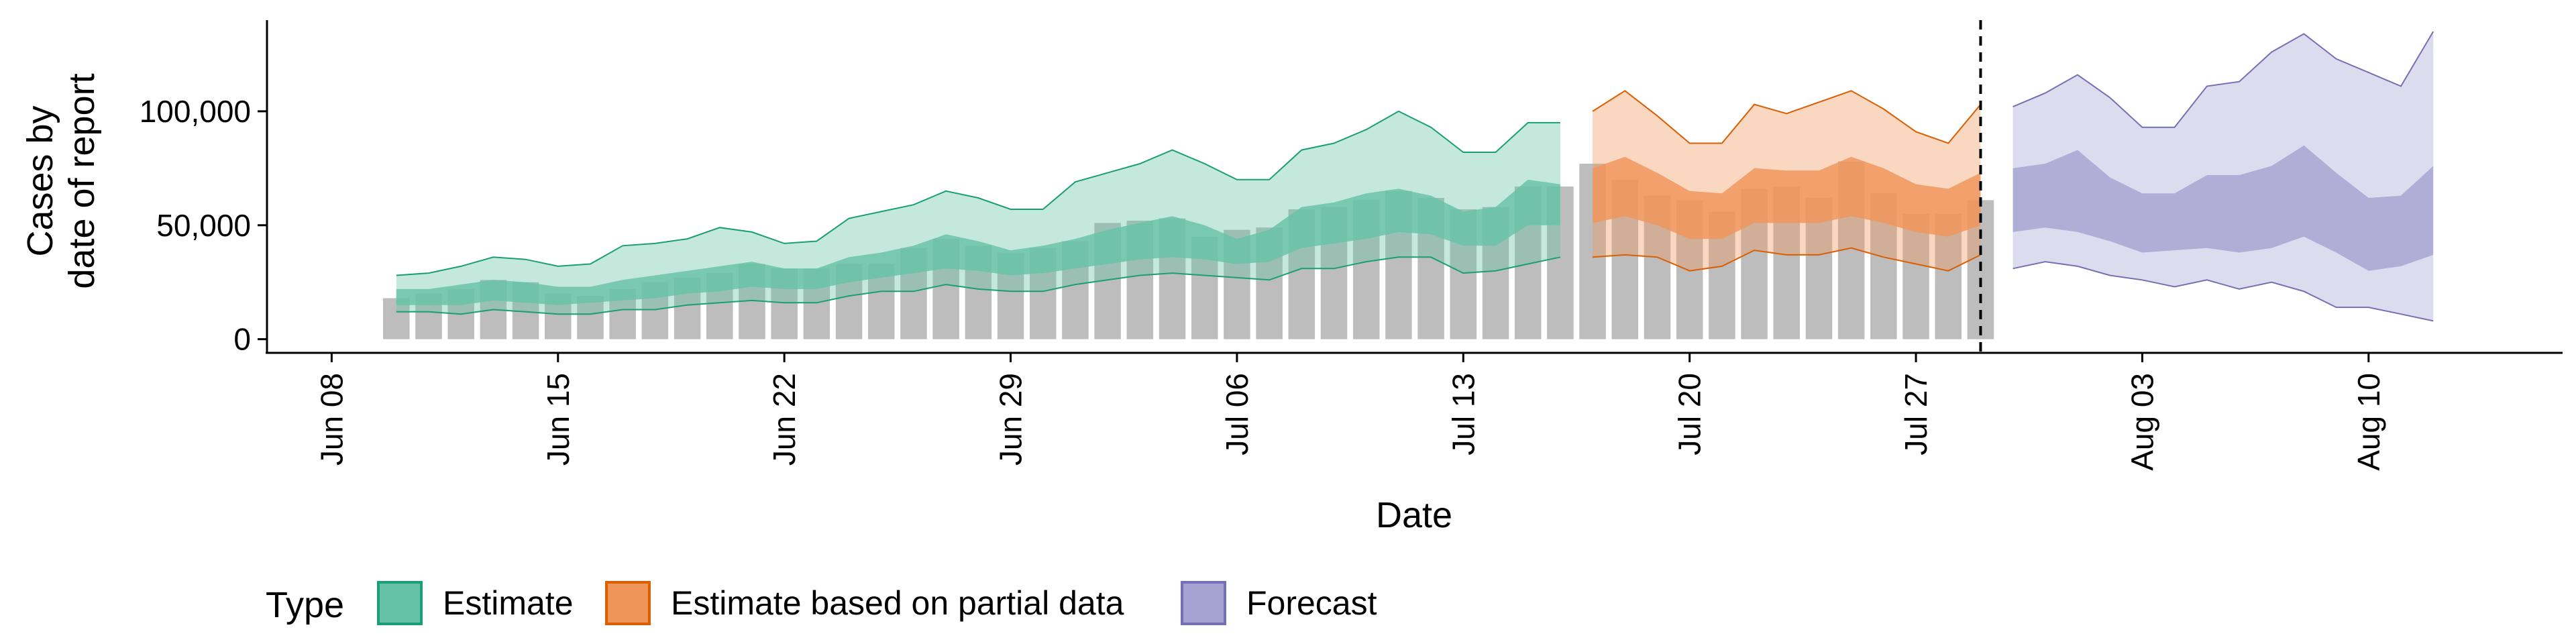  I want to click on x-tick-label: Jul 20, so click(1689, 414).